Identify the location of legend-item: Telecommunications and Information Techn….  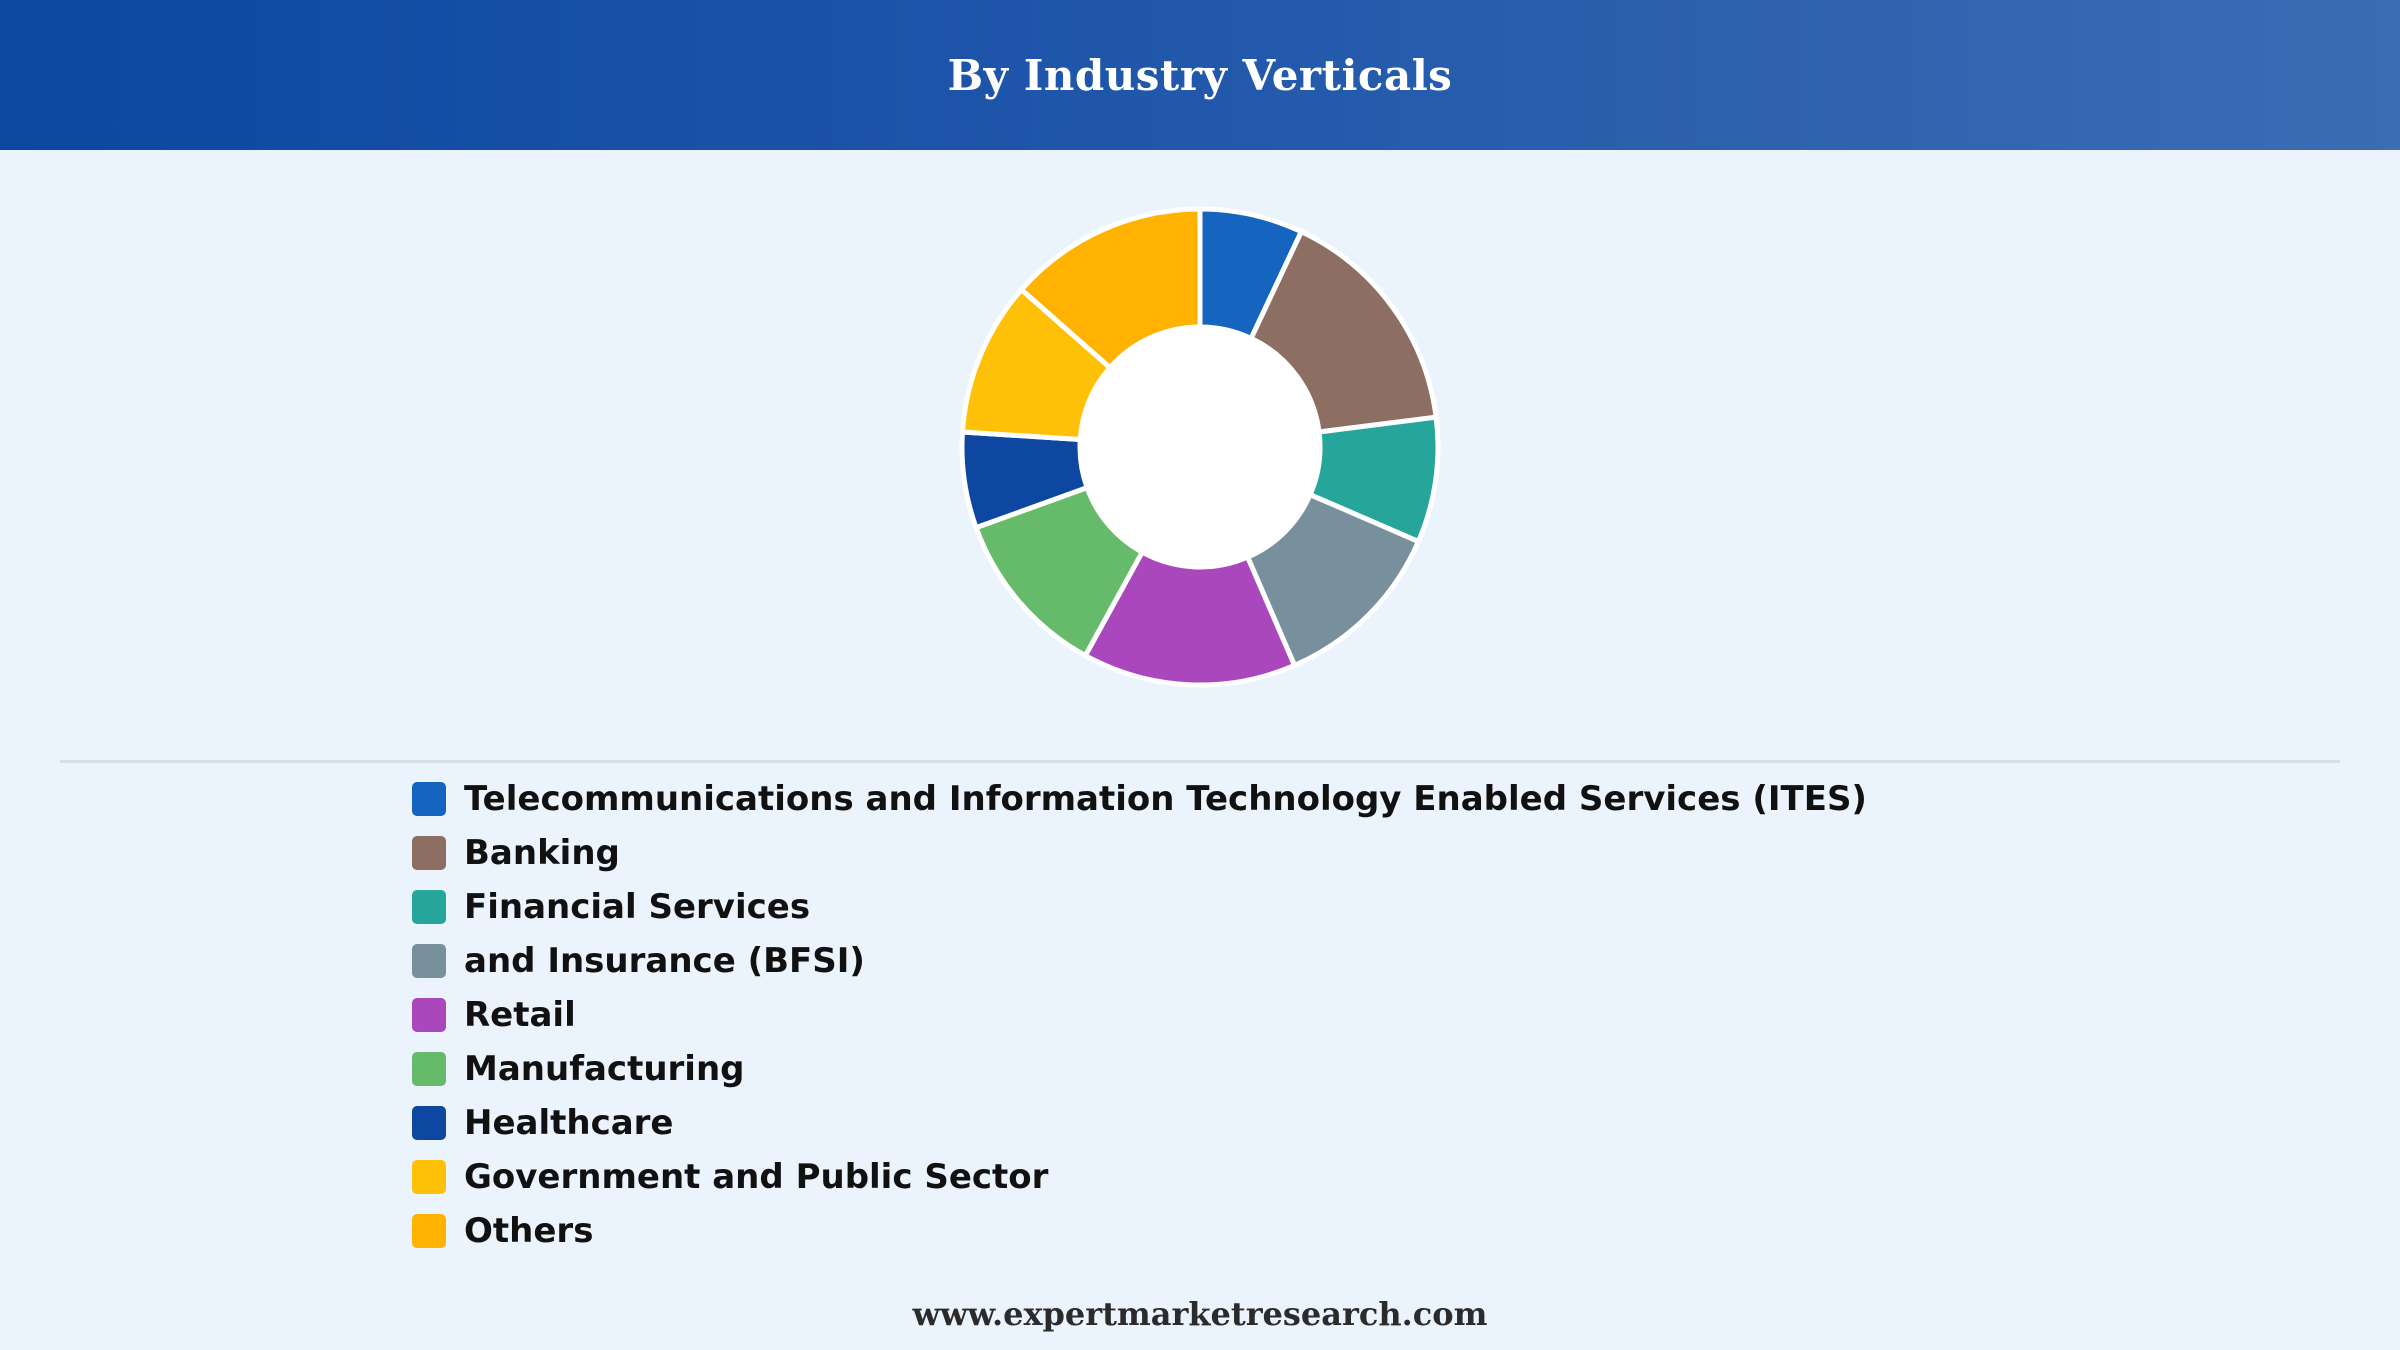
(1212, 799).